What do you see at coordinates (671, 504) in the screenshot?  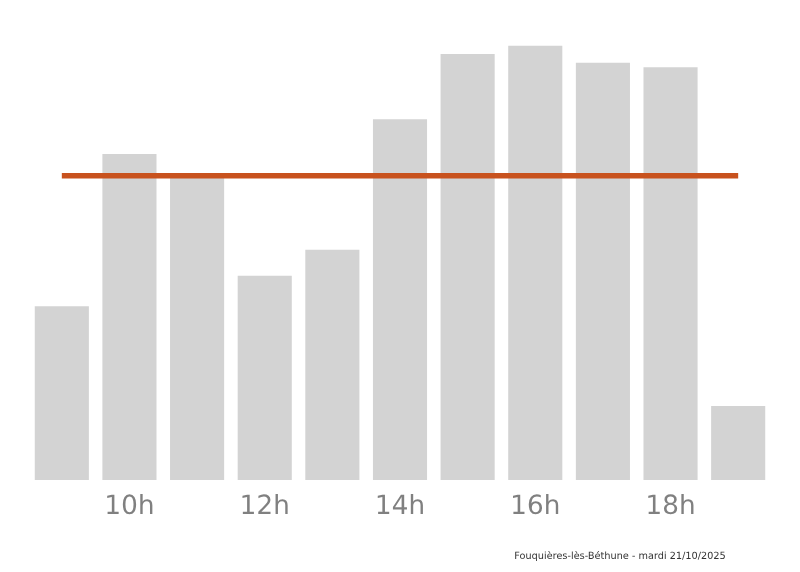 I see `x-tick-label: 18h` at bounding box center [671, 504].